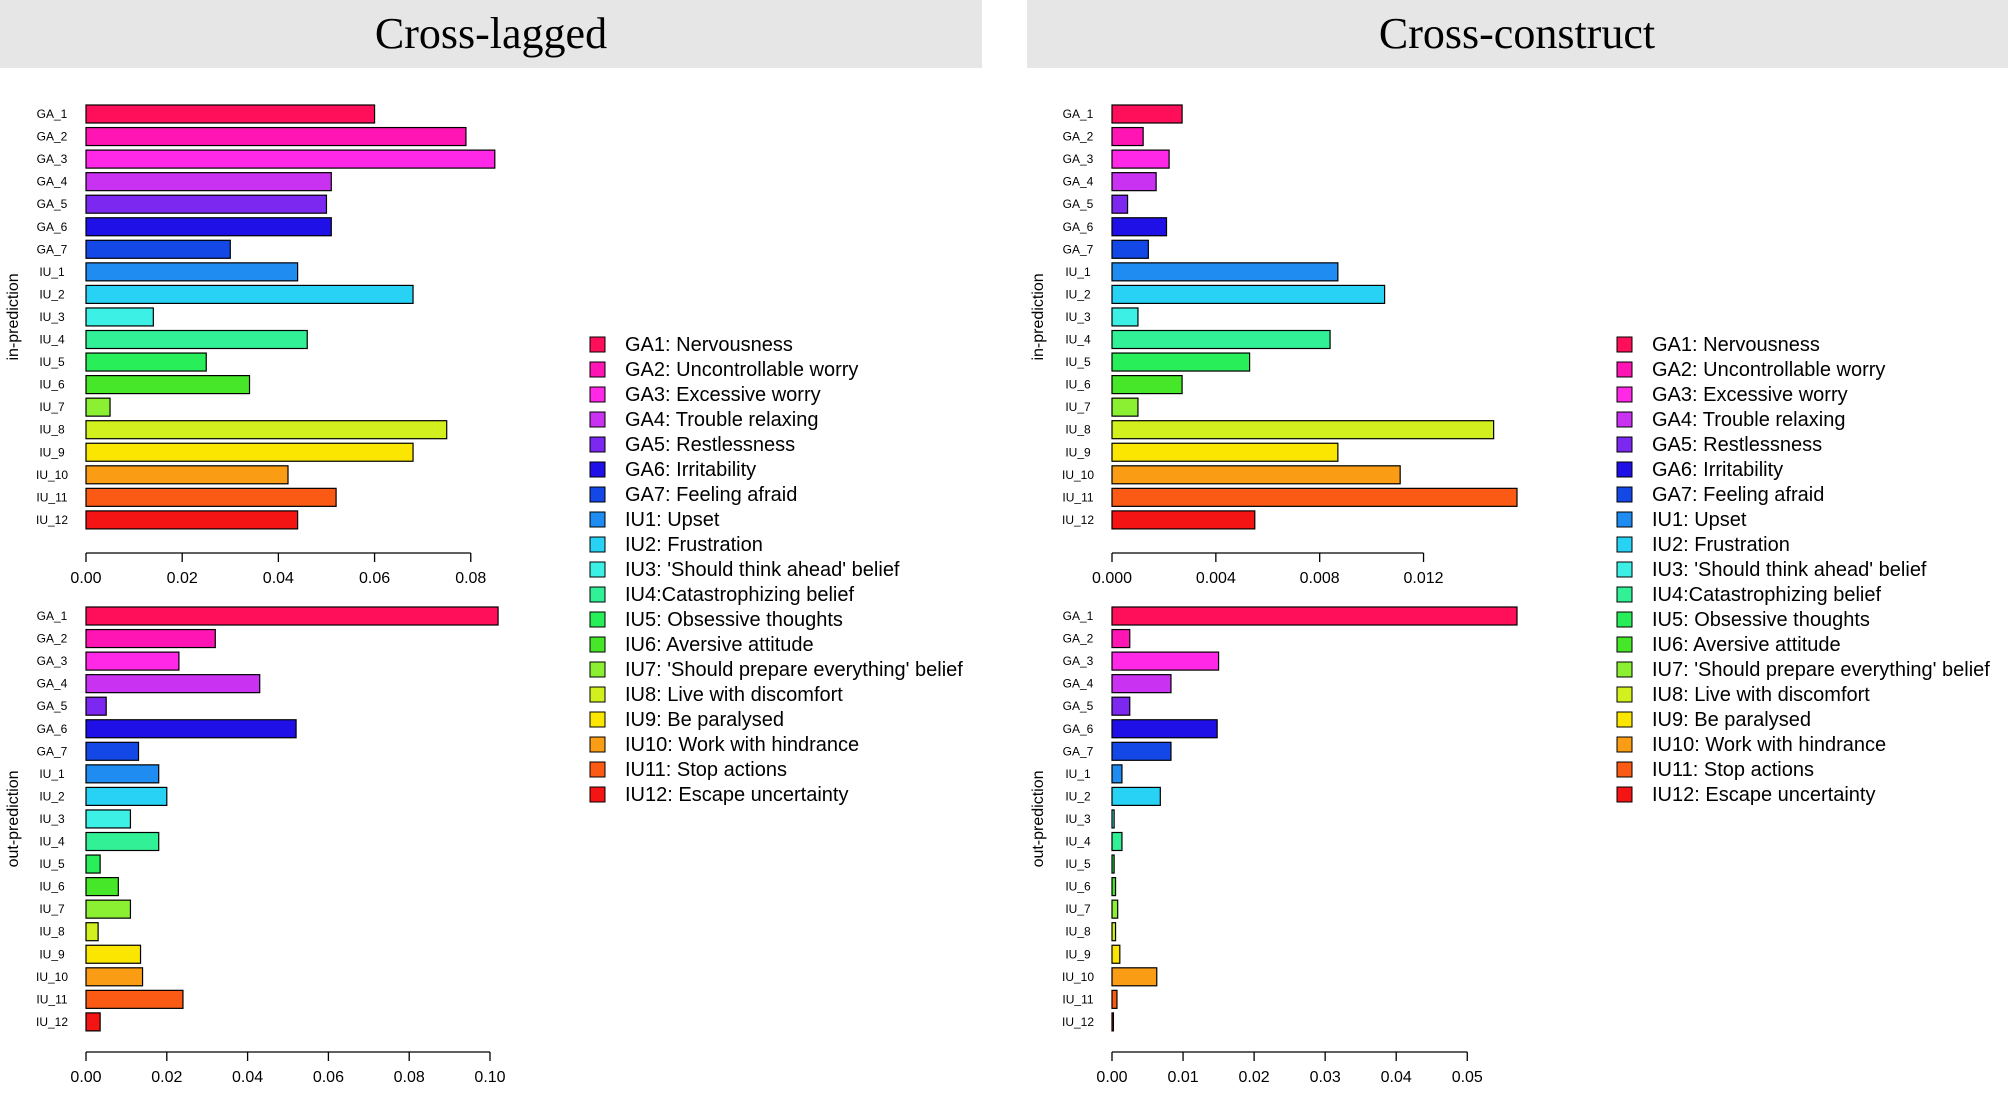 The width and height of the screenshot is (2008, 1093). I want to click on legend-entry: IU10: Work with hindrance, so click(1769, 745).